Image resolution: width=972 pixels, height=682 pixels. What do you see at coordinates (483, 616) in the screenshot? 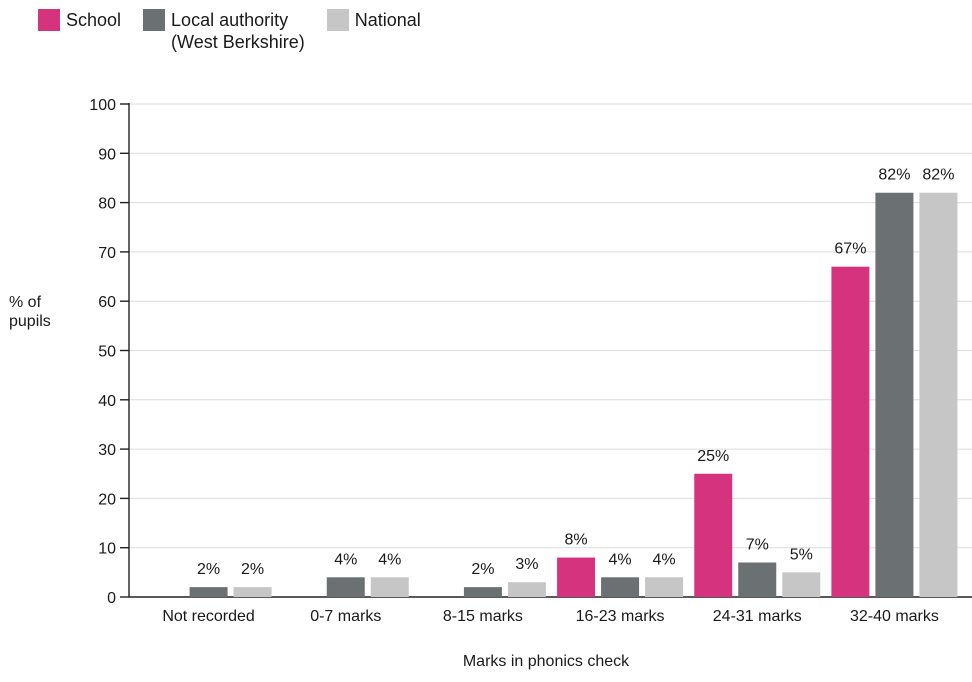
I see `x-tick-label: 8-15 marks` at bounding box center [483, 616].